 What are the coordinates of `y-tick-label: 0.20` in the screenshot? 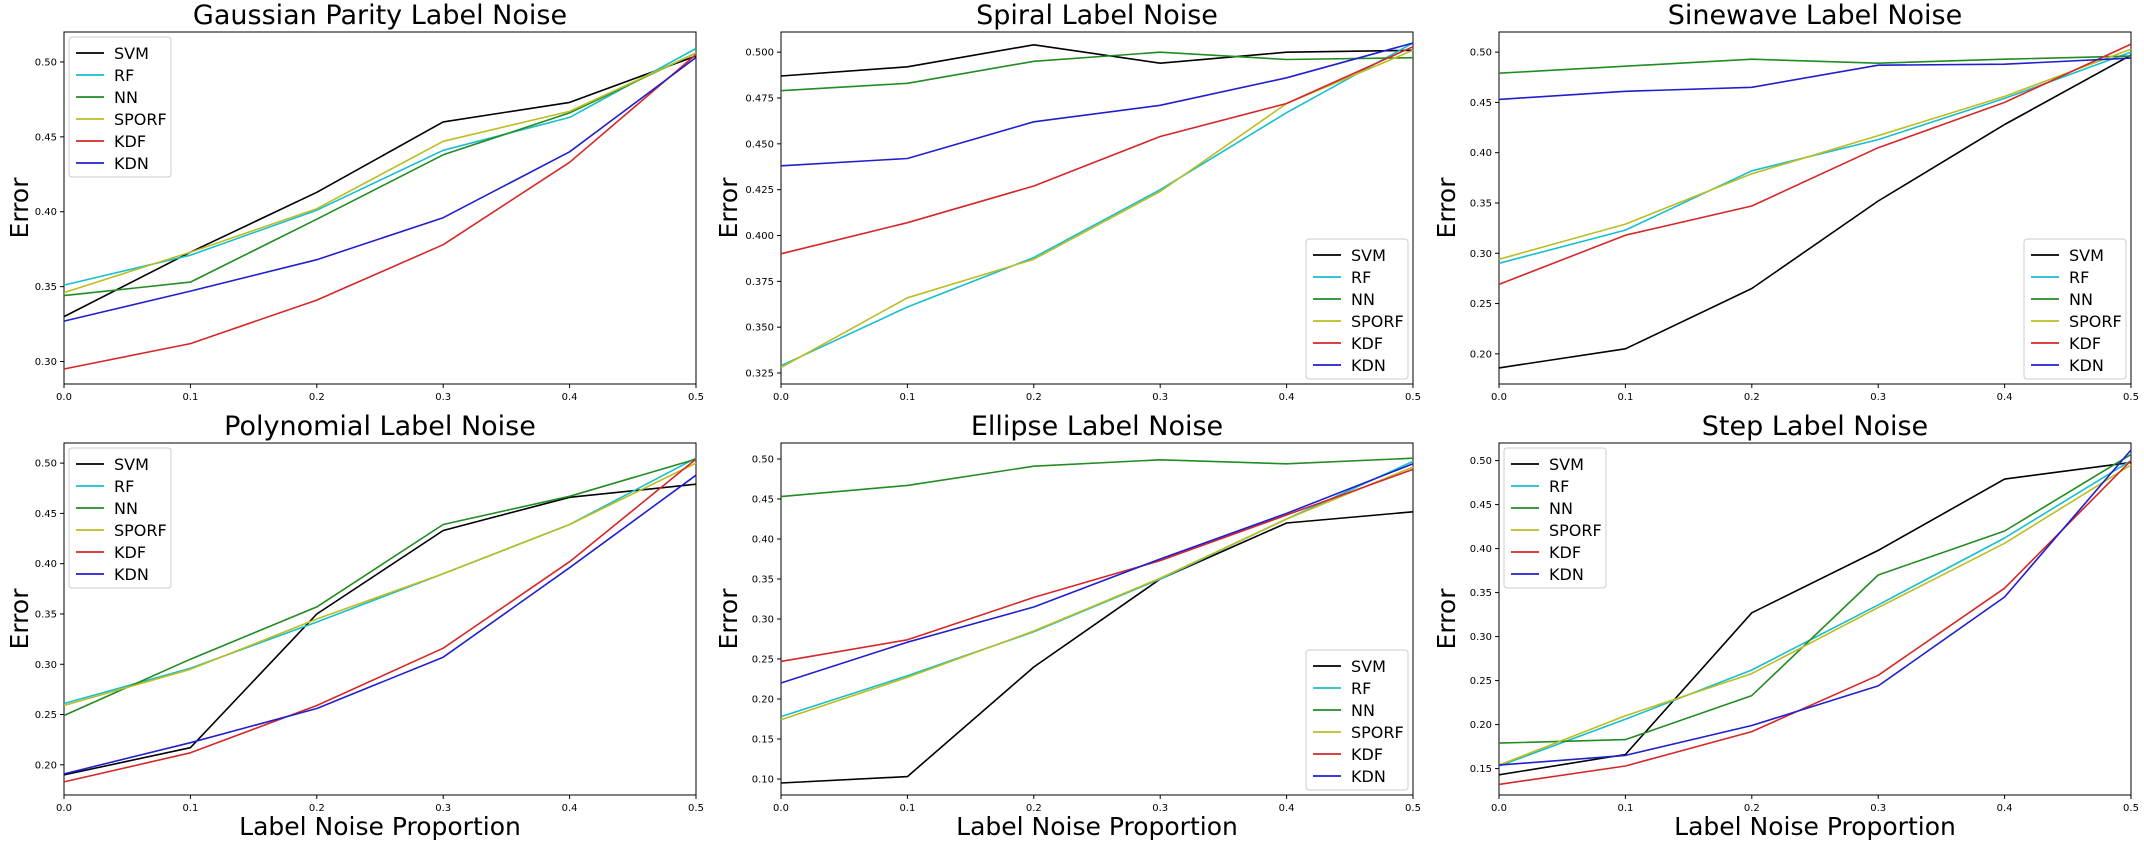 It's located at (1481, 354).